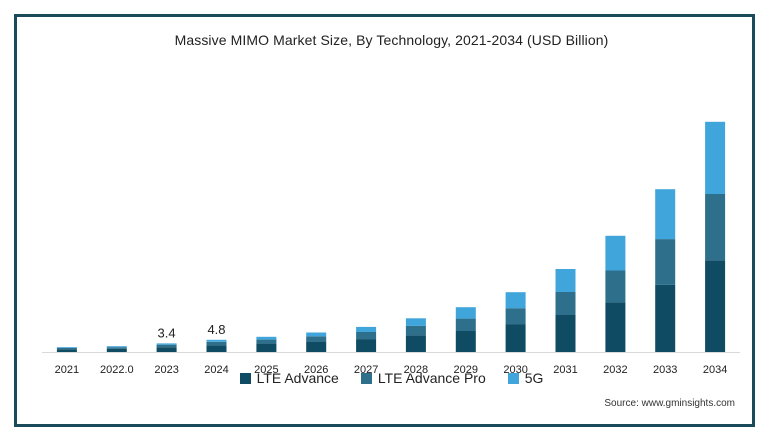 The width and height of the screenshot is (783, 441). What do you see at coordinates (565, 280) in the screenshot?
I see `bar-segment-5g-2031` at bounding box center [565, 280].